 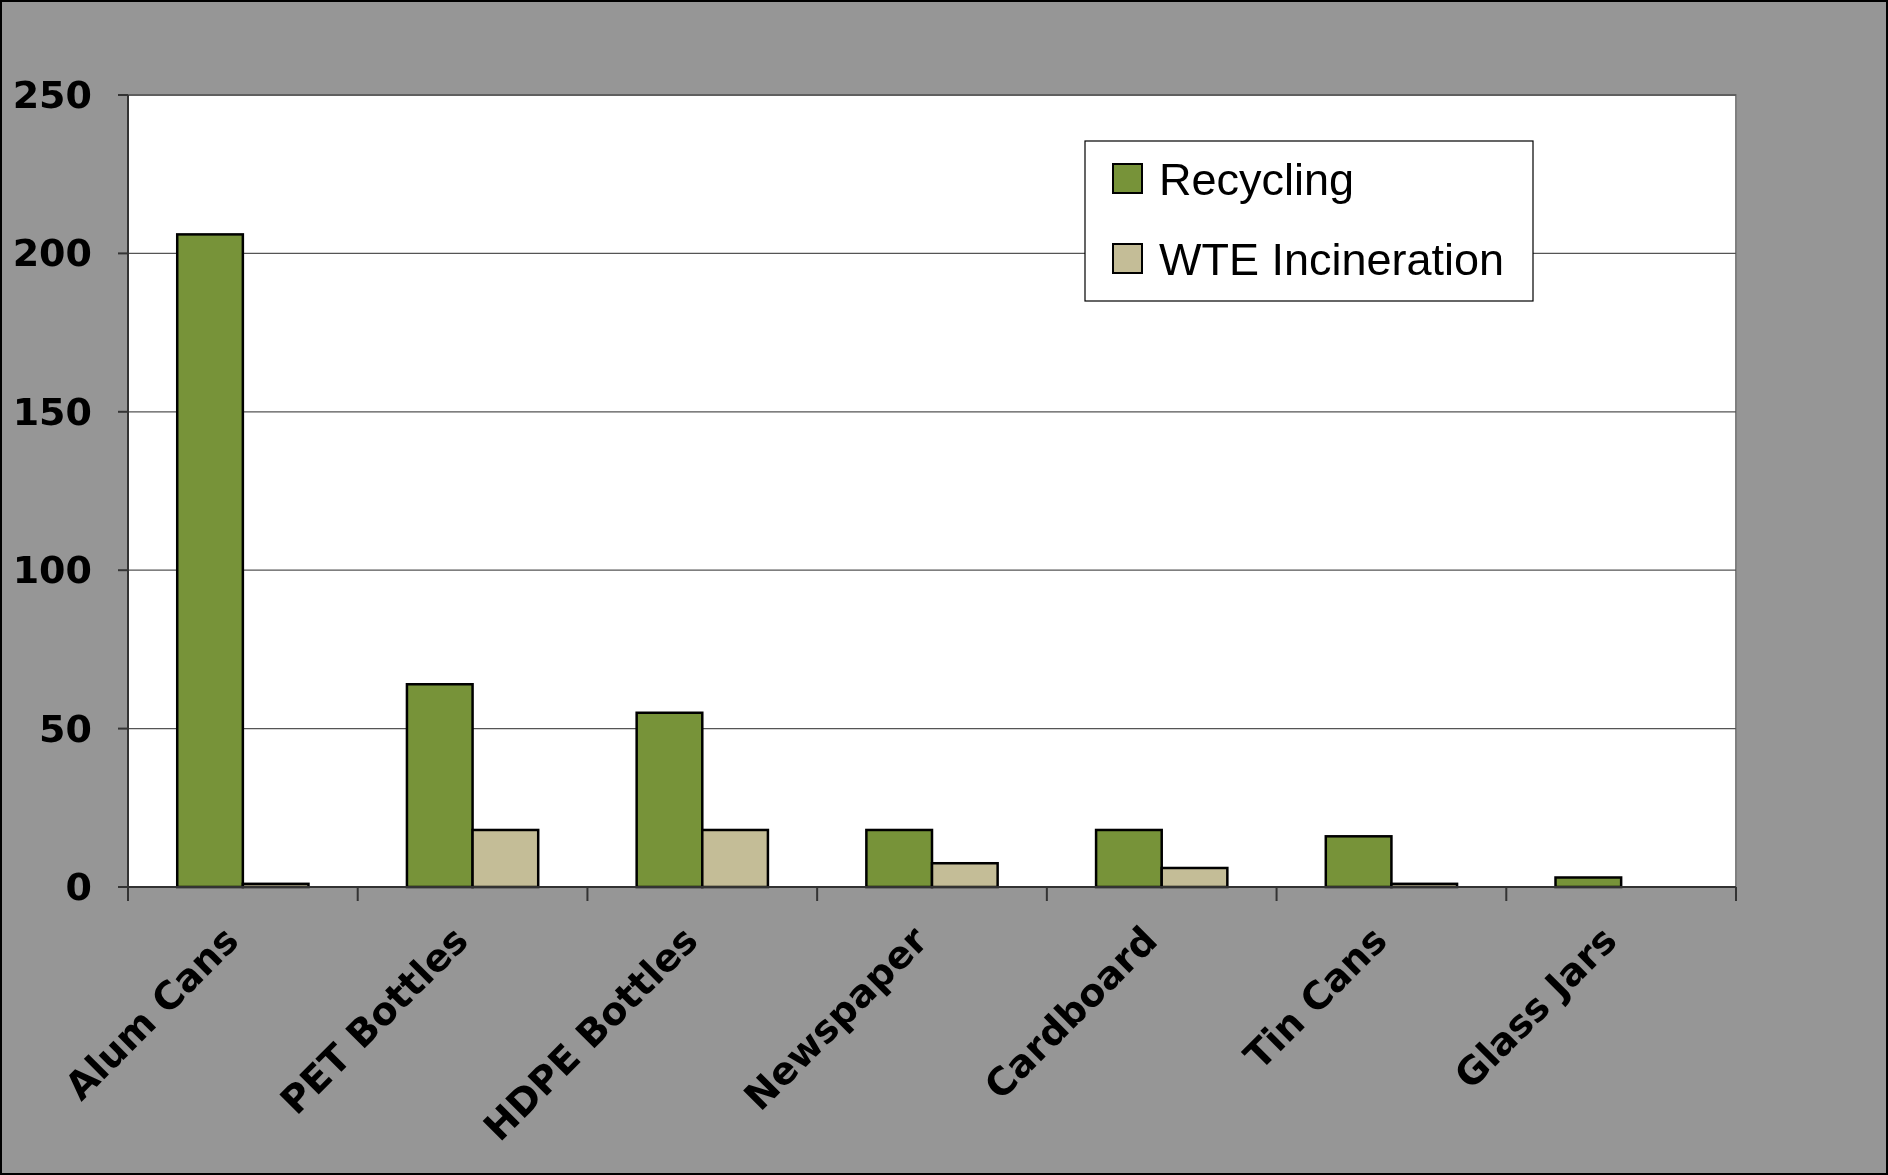 I want to click on y-tick-label: 250, so click(x=52, y=95).